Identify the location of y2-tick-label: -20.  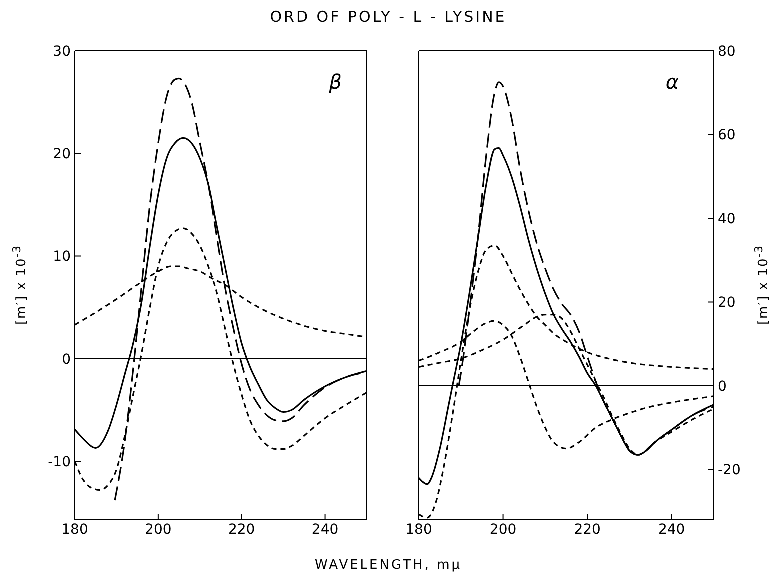
(729, 470).